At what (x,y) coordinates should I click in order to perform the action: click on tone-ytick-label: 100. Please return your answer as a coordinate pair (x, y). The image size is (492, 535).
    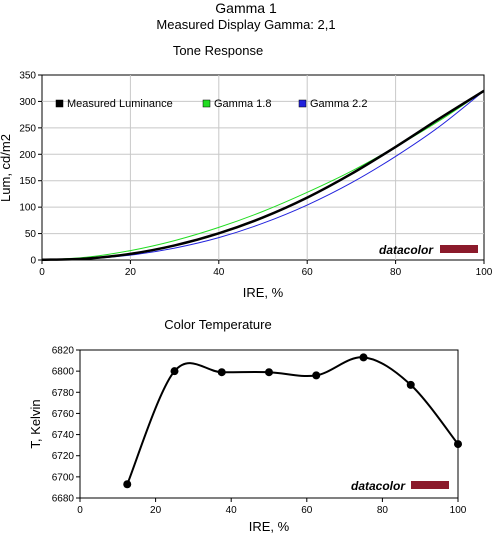
    Looking at the image, I should click on (27, 208).